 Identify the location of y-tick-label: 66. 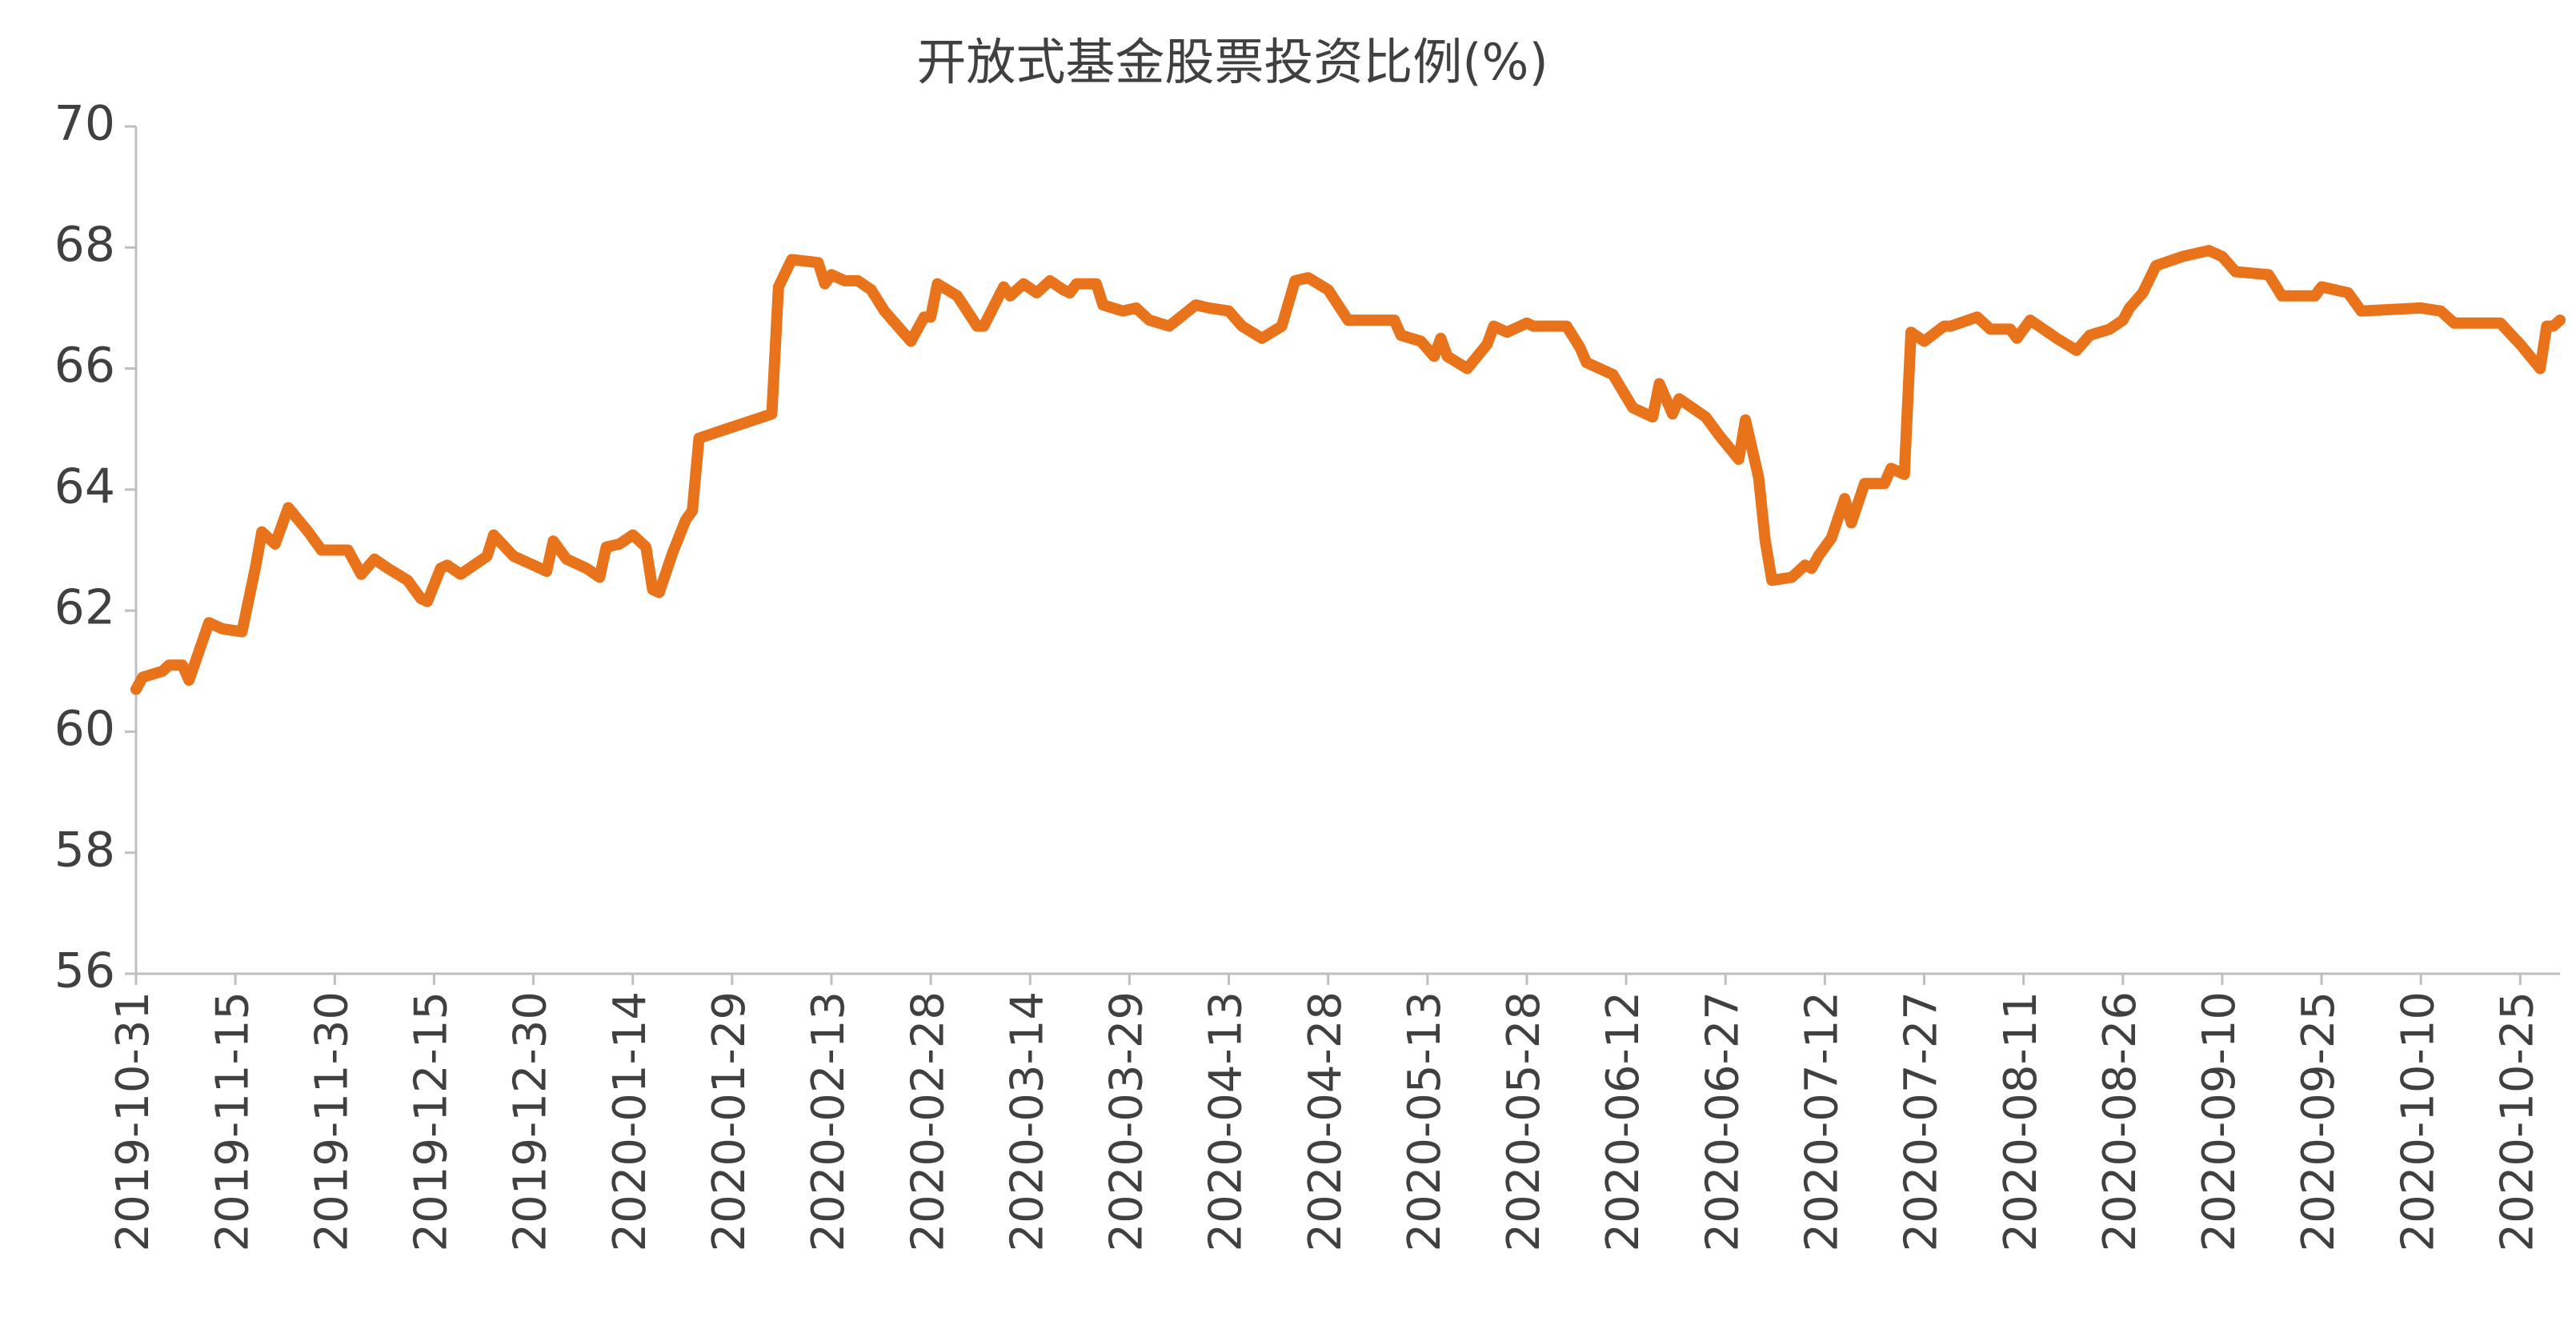
(84, 366).